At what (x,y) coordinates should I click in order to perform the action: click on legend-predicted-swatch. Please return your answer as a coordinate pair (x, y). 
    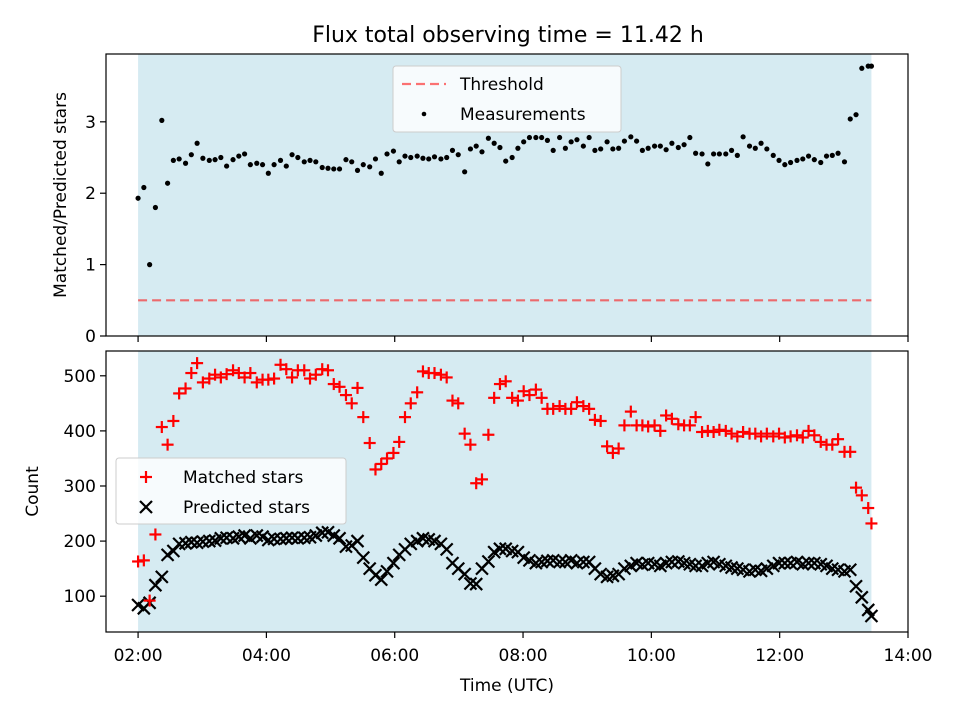
    Looking at the image, I should click on (146, 507).